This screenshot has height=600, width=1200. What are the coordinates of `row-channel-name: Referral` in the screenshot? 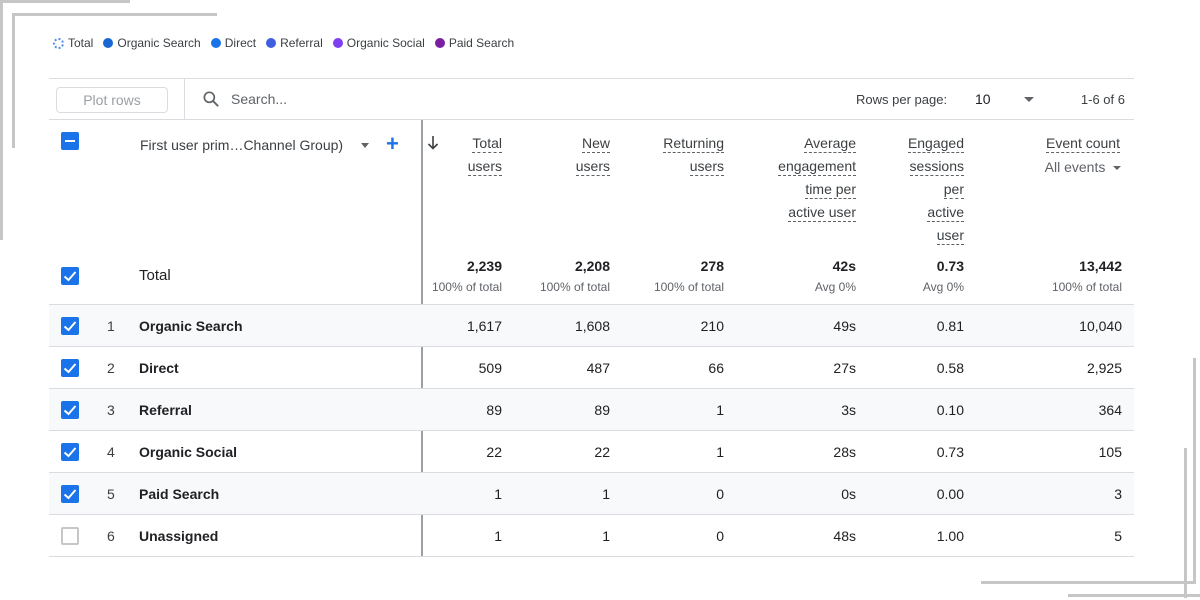 It's located at (165, 410).